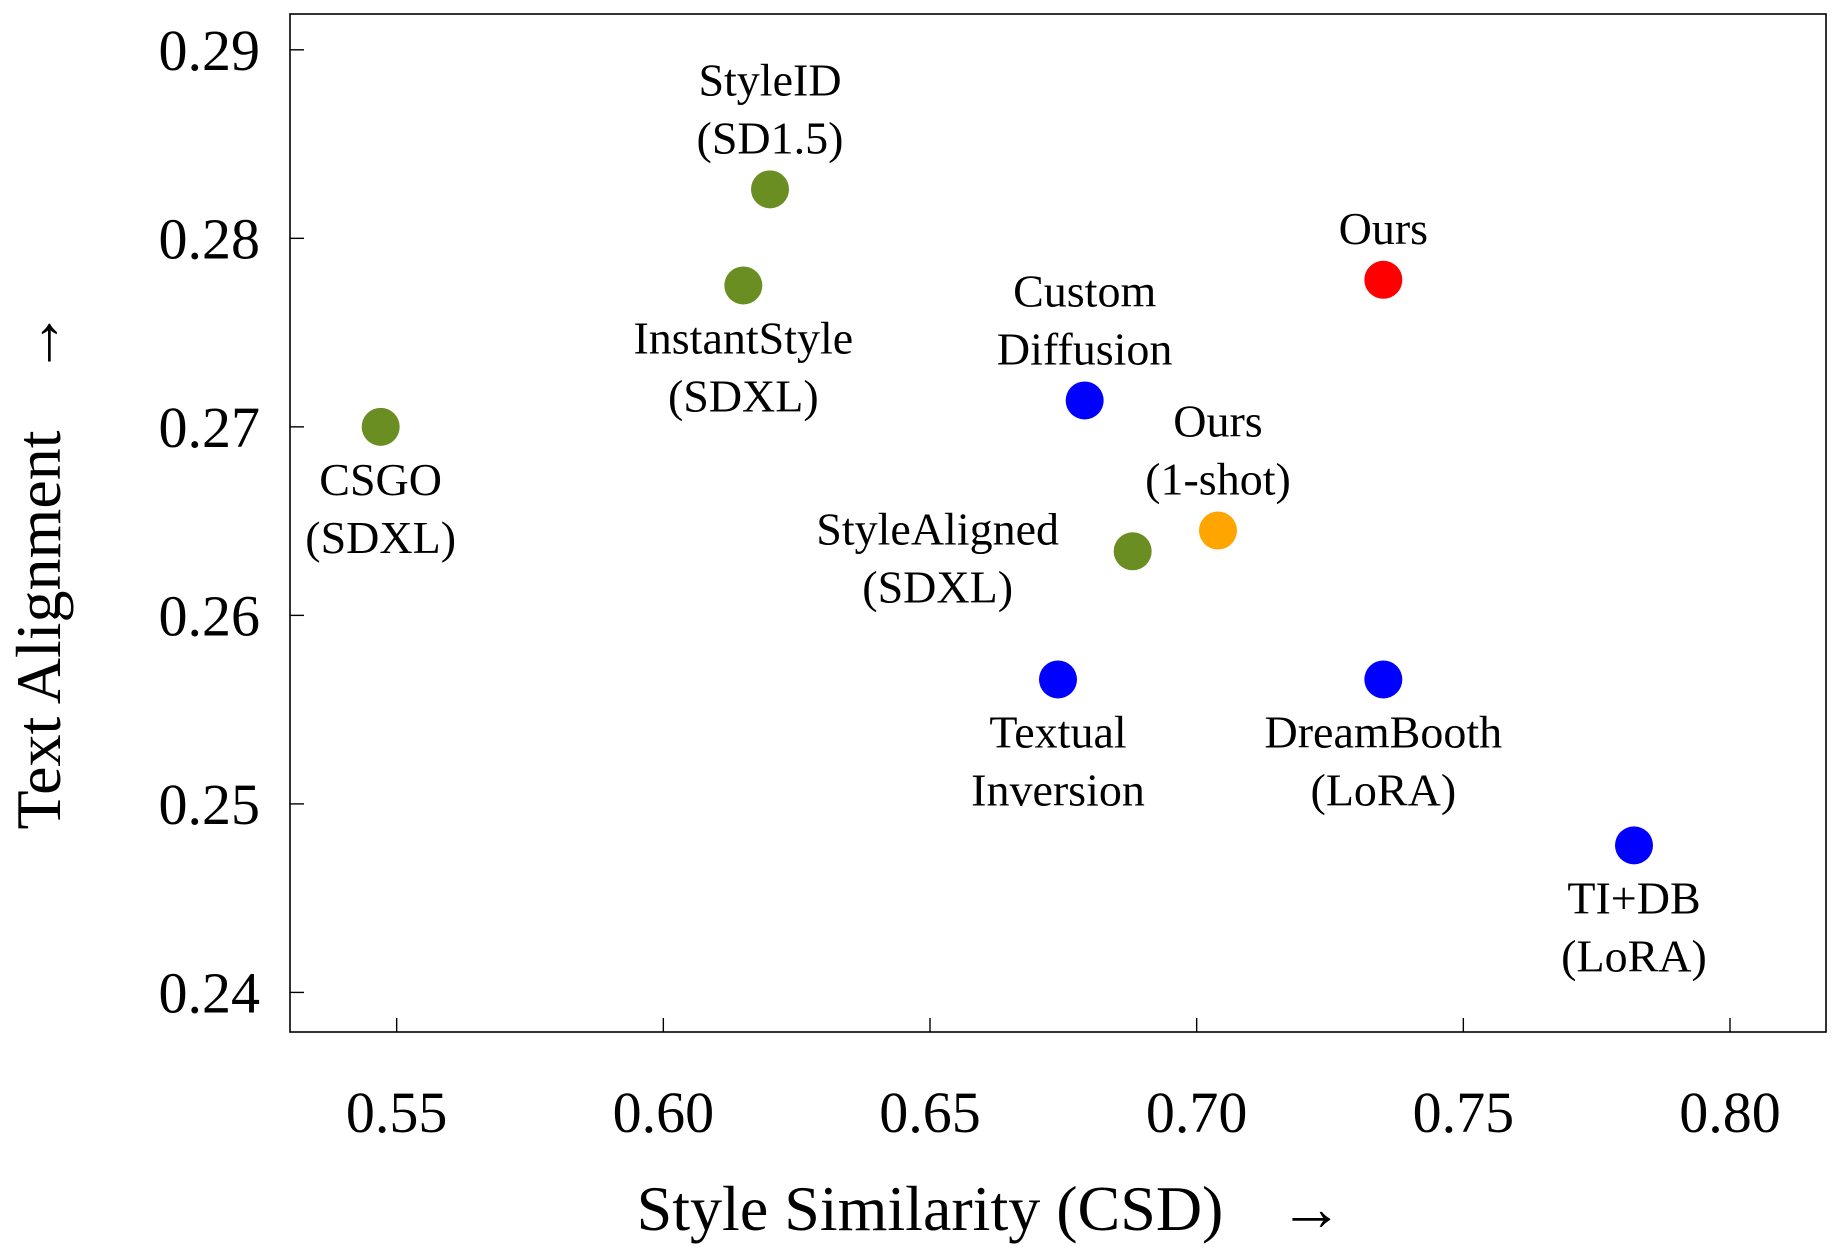 The height and width of the screenshot is (1257, 1834). What do you see at coordinates (1058, 760) in the screenshot?
I see `label-textualinversion: Textual Inversion` at bounding box center [1058, 760].